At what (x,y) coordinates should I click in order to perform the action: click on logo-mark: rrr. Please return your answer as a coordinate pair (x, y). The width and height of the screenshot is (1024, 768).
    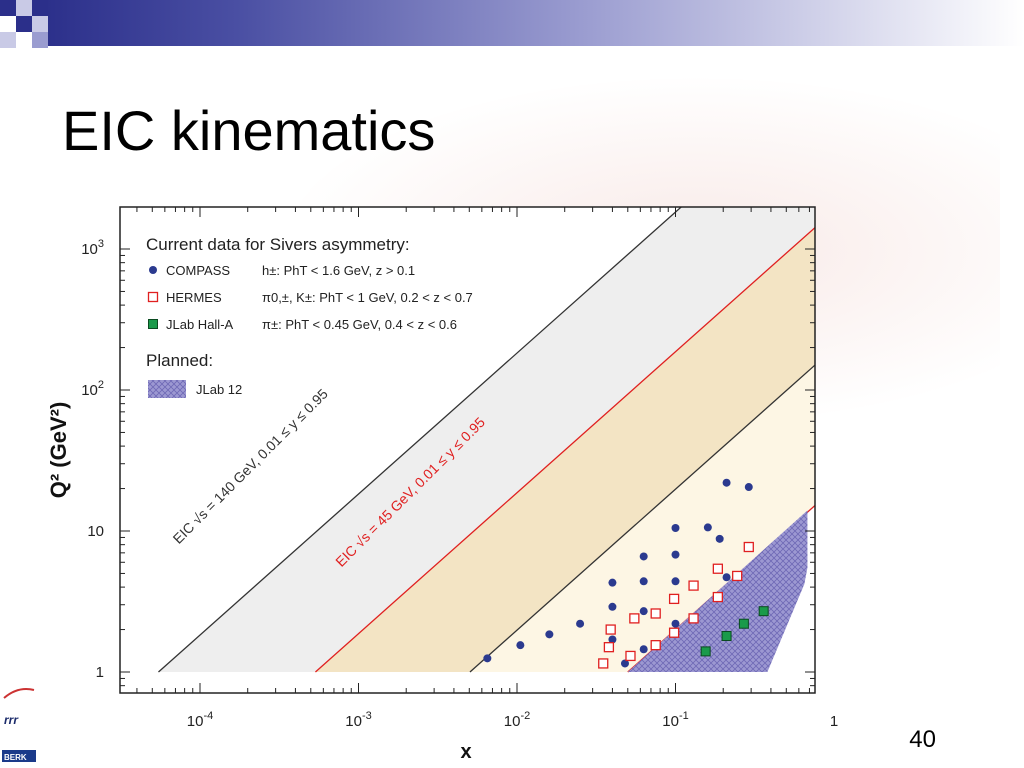
    Looking at the image, I should click on (11, 720).